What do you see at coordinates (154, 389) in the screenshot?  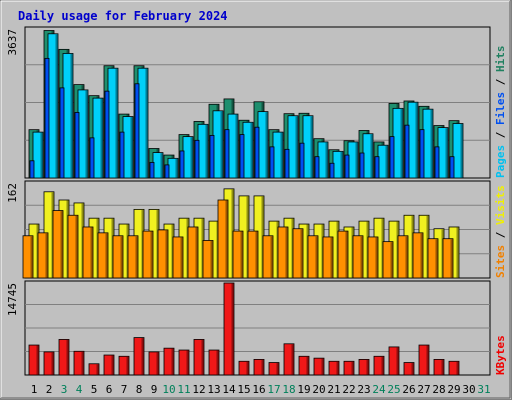 I see `x-label-day-9: 9` at bounding box center [154, 389].